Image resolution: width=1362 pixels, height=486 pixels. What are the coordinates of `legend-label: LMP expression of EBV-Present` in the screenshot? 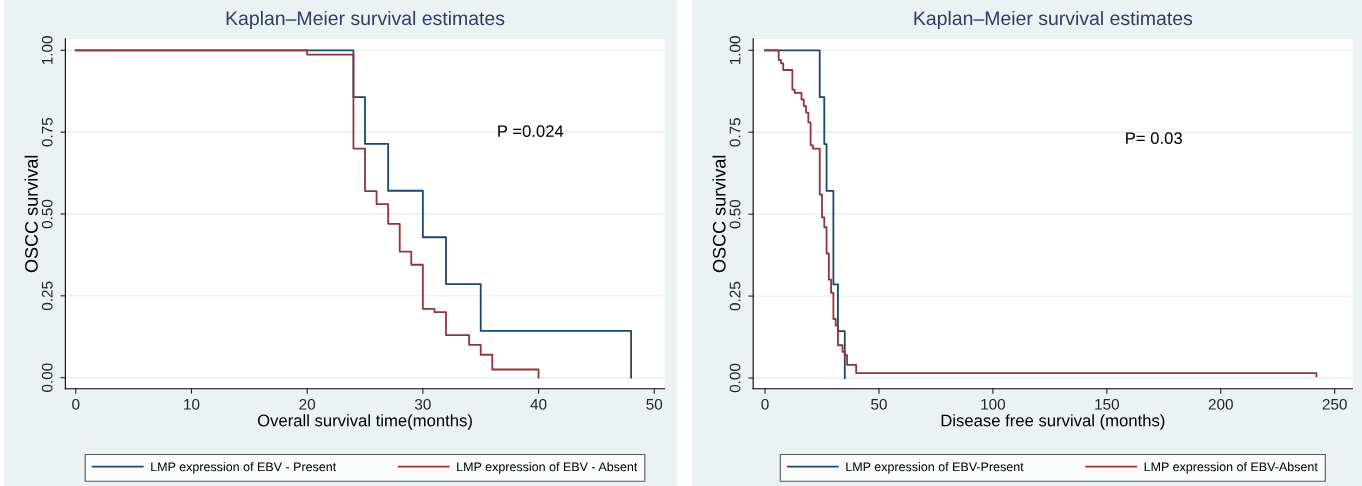 It's located at (935, 468).